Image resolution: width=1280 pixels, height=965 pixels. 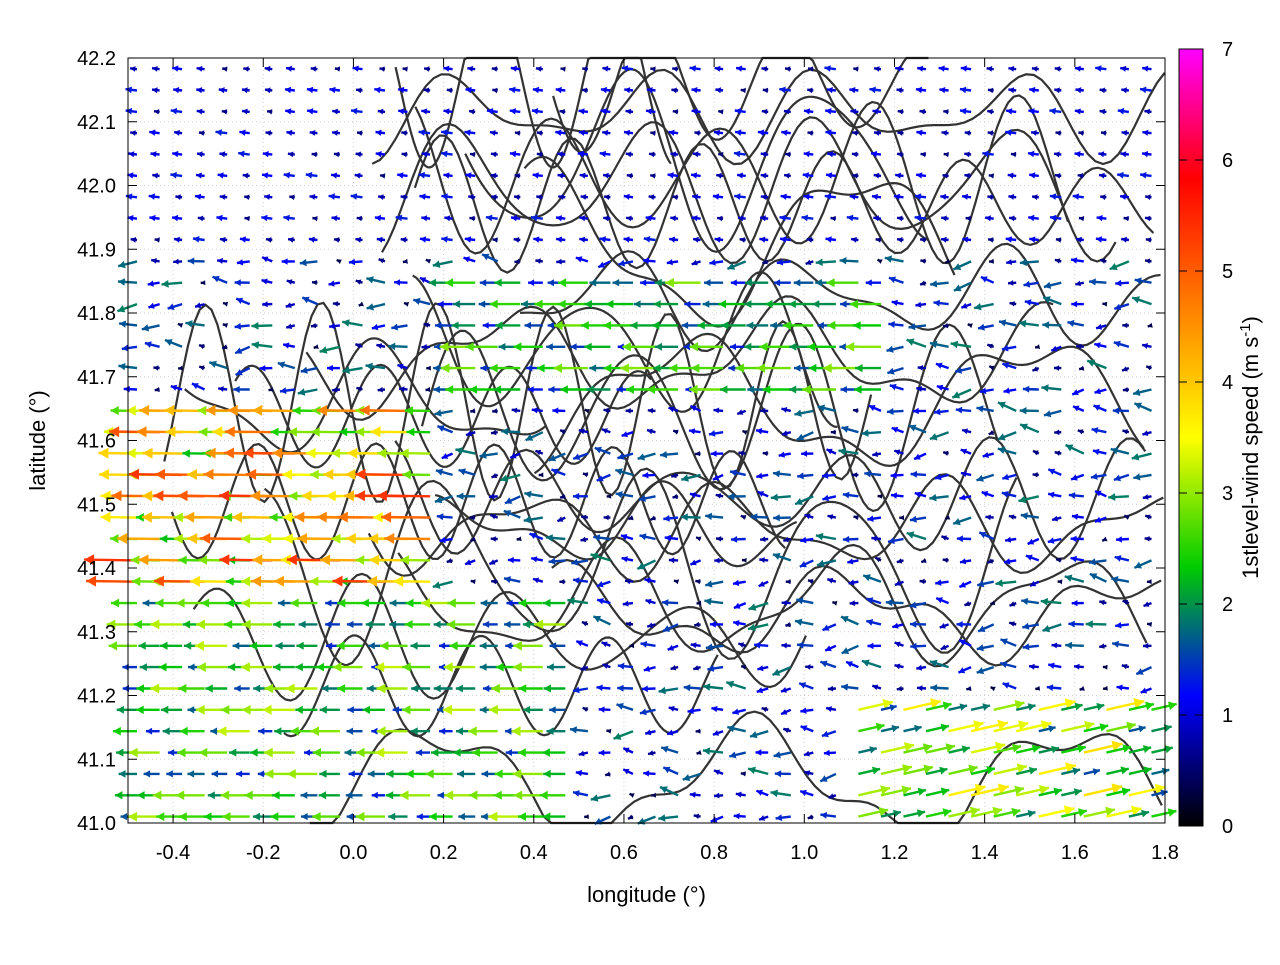 What do you see at coordinates (714, 853) in the screenshot?
I see `x-tick-label: 0.8` at bounding box center [714, 853].